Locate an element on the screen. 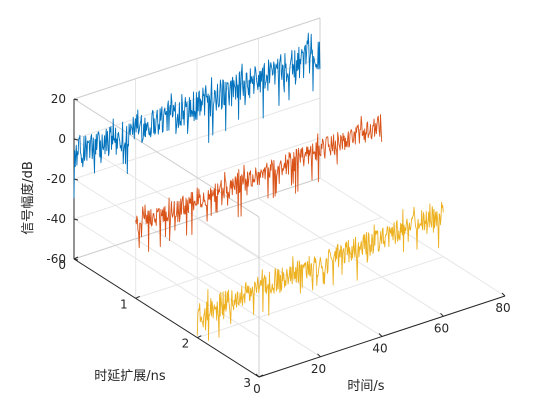 This screenshot has height=415, width=554. z-tick-label: -20 is located at coordinates (56, 179).